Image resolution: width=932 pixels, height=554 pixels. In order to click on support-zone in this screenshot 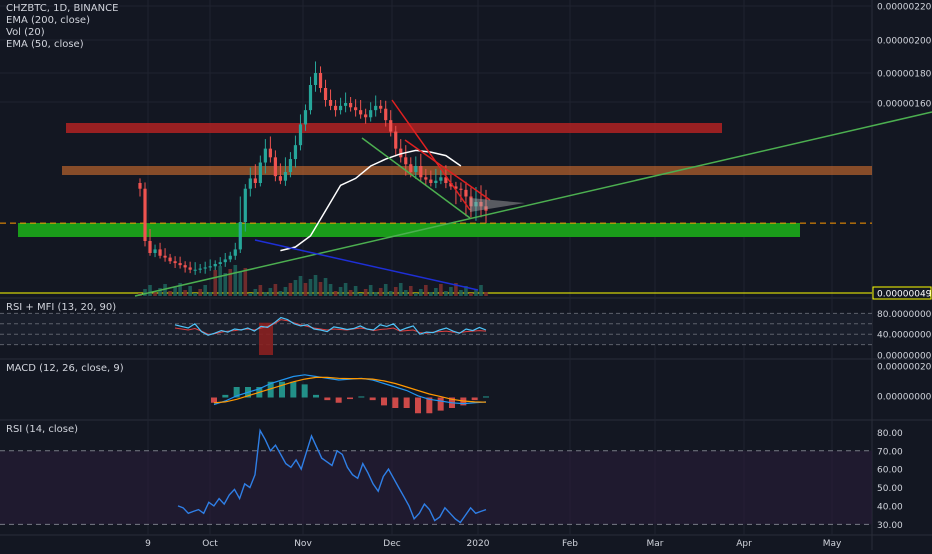, I will do `click(409, 230)`.